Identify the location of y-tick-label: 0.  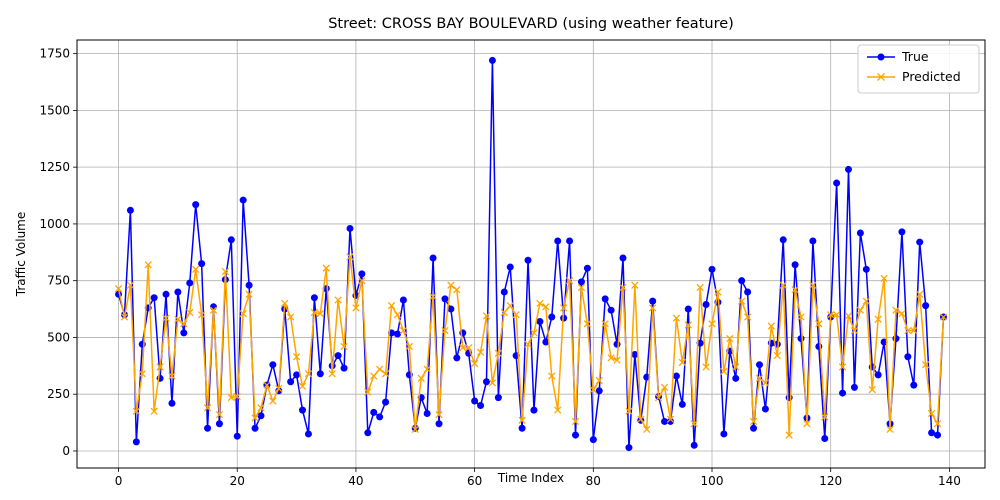
(66, 451).